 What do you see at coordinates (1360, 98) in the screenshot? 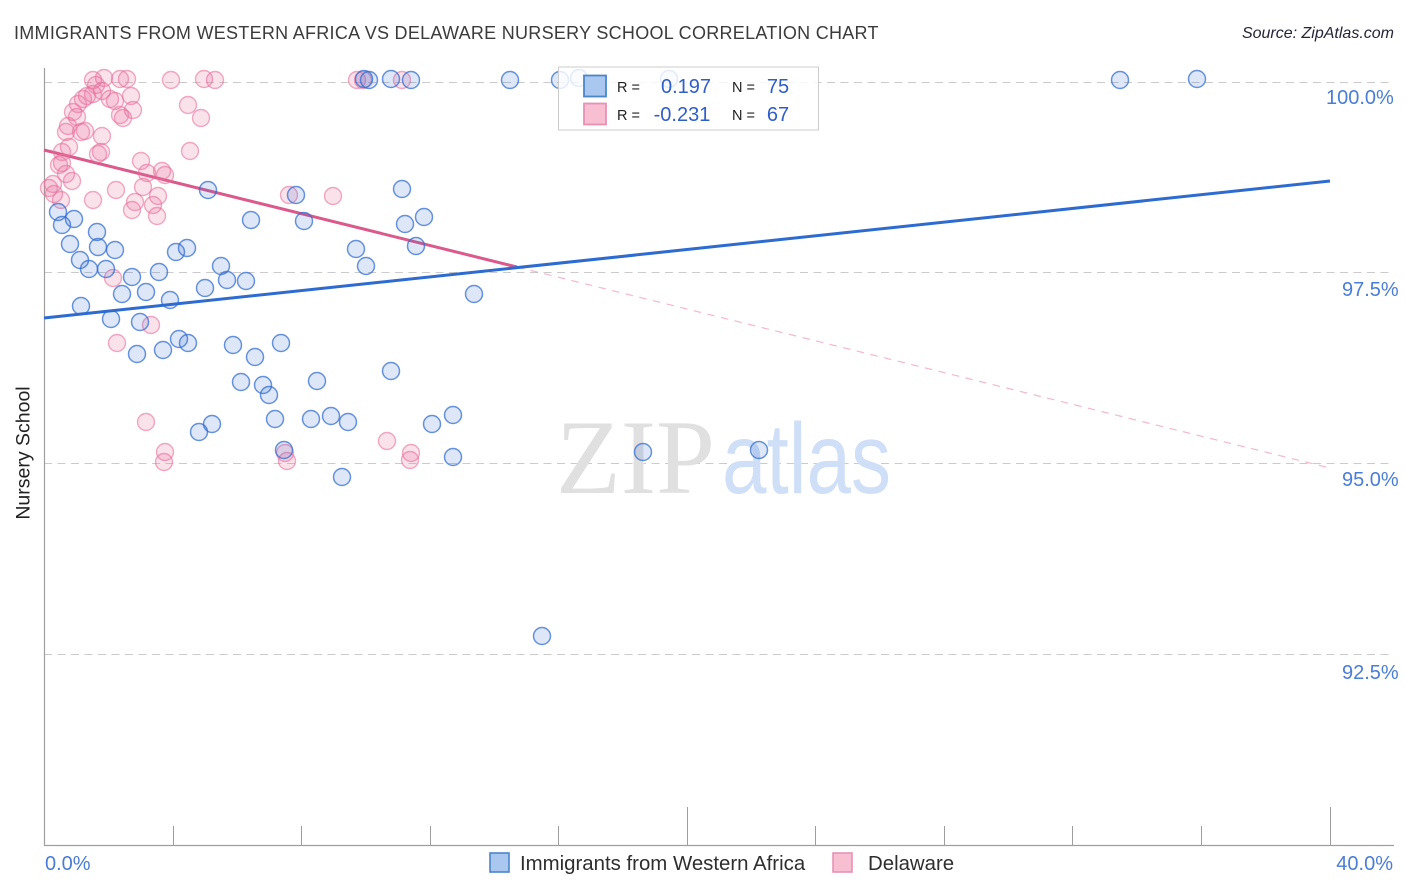
I see `svg-text: 100.0%` at bounding box center [1360, 98].